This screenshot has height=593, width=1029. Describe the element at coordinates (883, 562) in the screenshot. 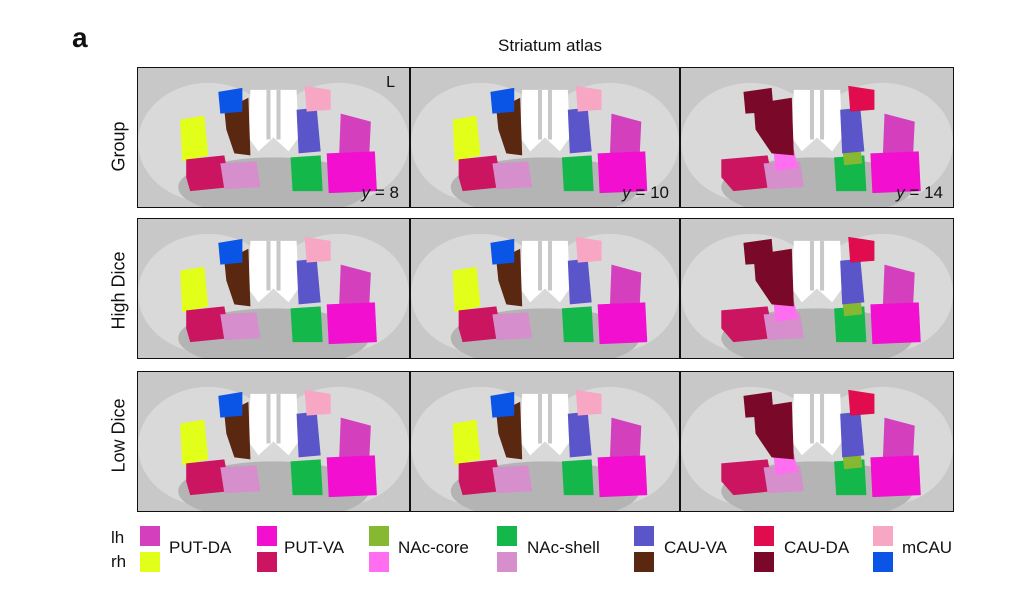

I see `legend-swatch-rh-mcau` at that location.